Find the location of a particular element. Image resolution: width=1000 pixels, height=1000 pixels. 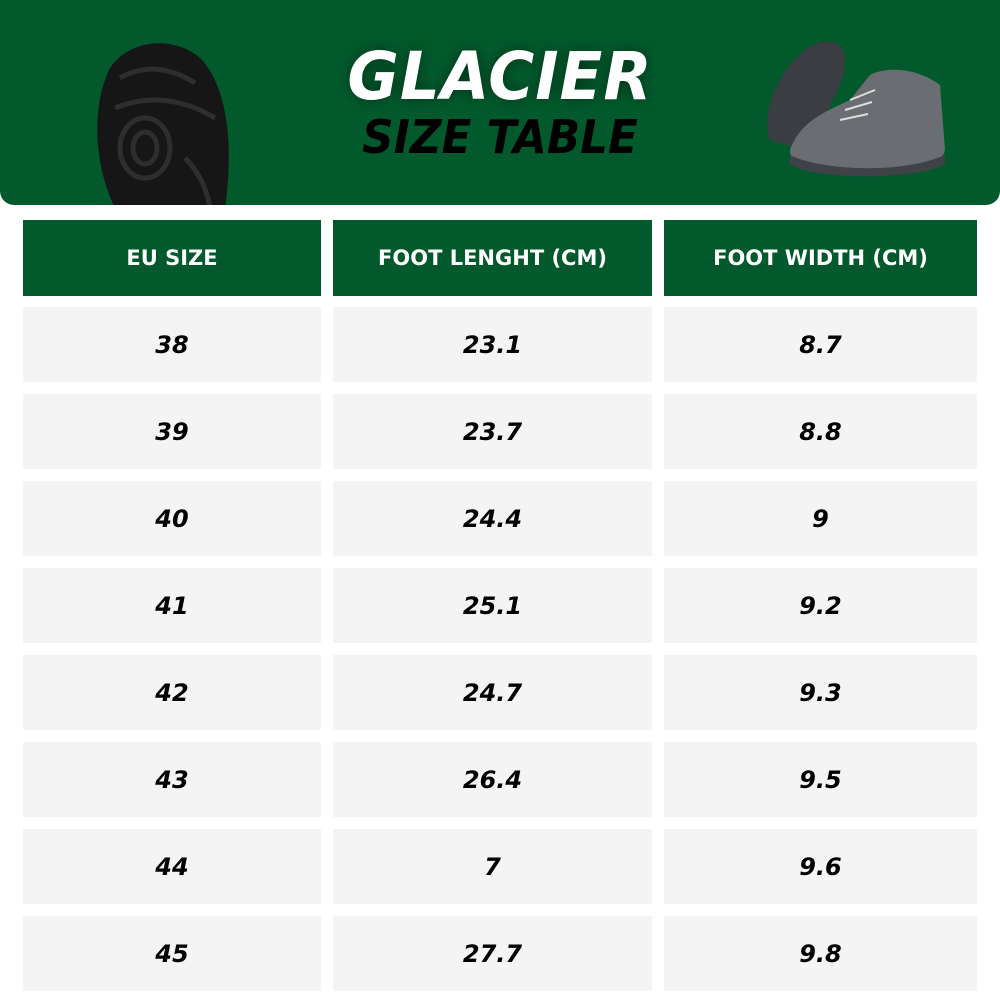

eu-size-cell: 40 is located at coordinates (172, 518).